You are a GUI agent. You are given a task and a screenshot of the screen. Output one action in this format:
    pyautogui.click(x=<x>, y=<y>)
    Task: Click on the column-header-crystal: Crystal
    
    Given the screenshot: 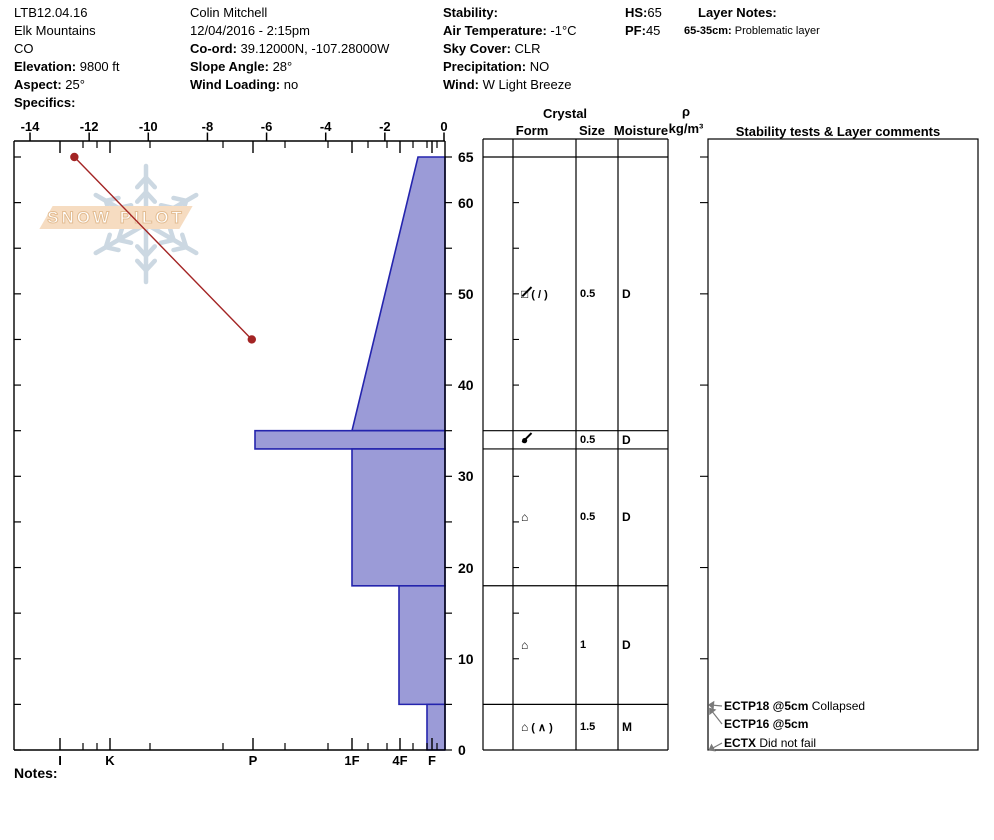 What is the action you would take?
    pyautogui.click(x=565, y=113)
    